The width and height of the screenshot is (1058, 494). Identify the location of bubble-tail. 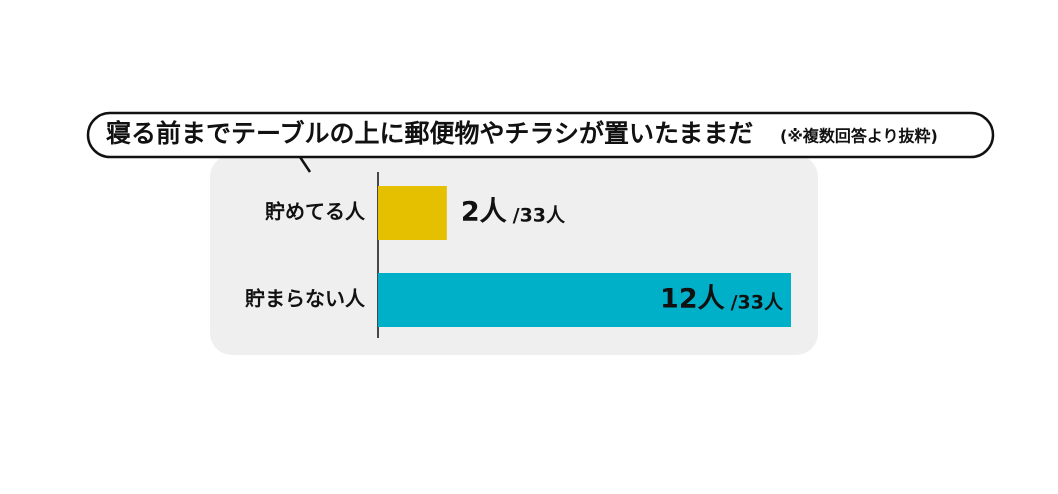
(305, 164).